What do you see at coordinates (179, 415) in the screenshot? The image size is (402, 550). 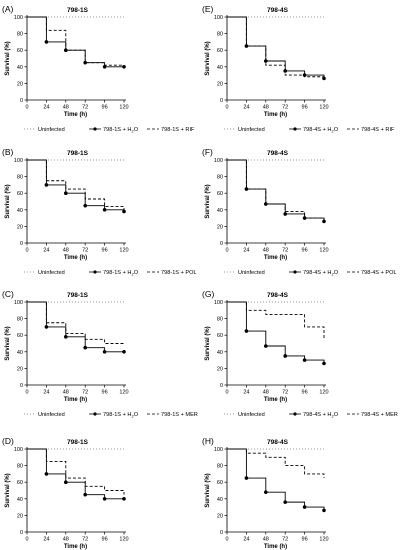 I see `legend-label: 798-1S + MER` at bounding box center [179, 415].